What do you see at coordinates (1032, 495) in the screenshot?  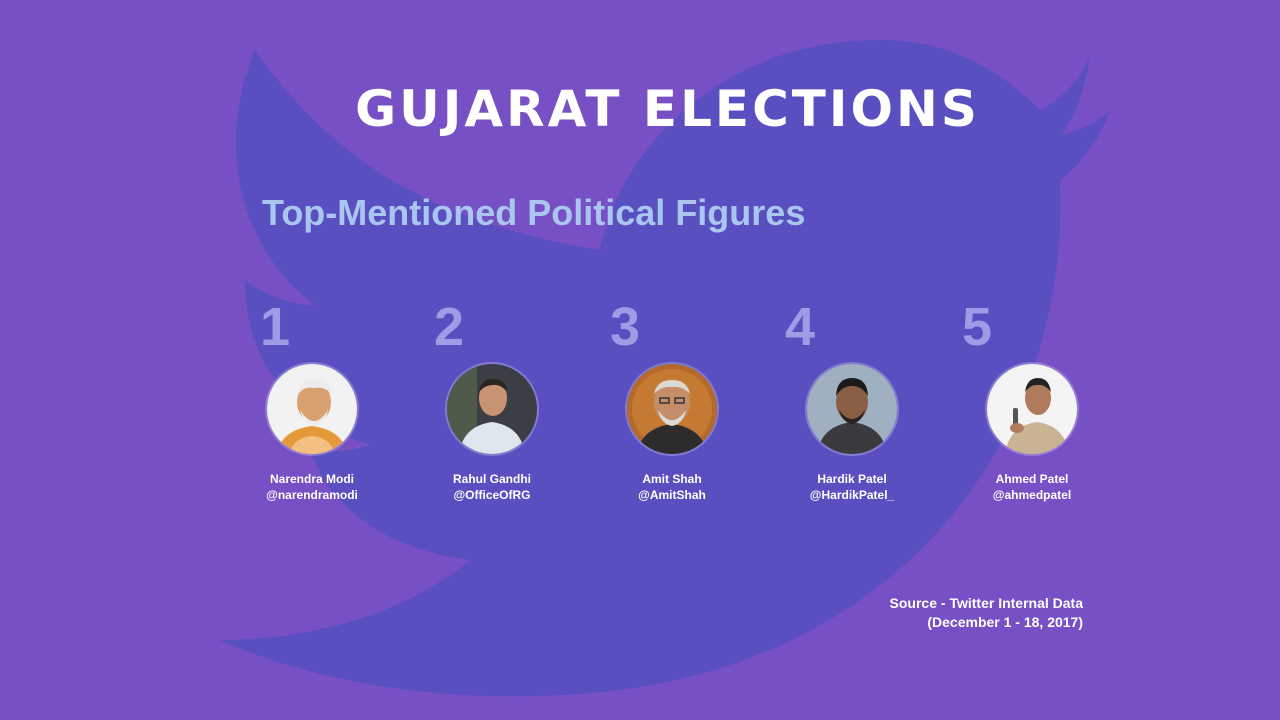 I see `person-handle: @ahmedpatel` at bounding box center [1032, 495].